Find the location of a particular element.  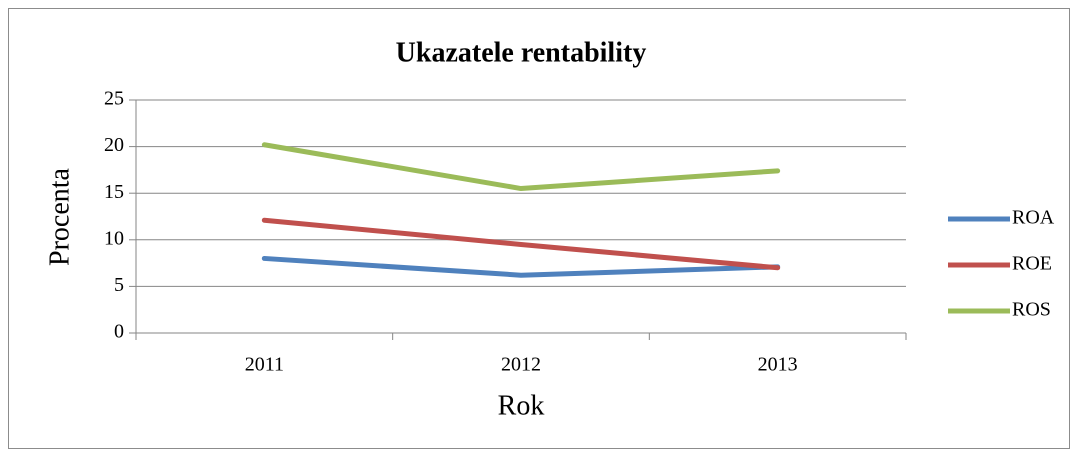

y-axis-label: Procenta is located at coordinates (59, 216).